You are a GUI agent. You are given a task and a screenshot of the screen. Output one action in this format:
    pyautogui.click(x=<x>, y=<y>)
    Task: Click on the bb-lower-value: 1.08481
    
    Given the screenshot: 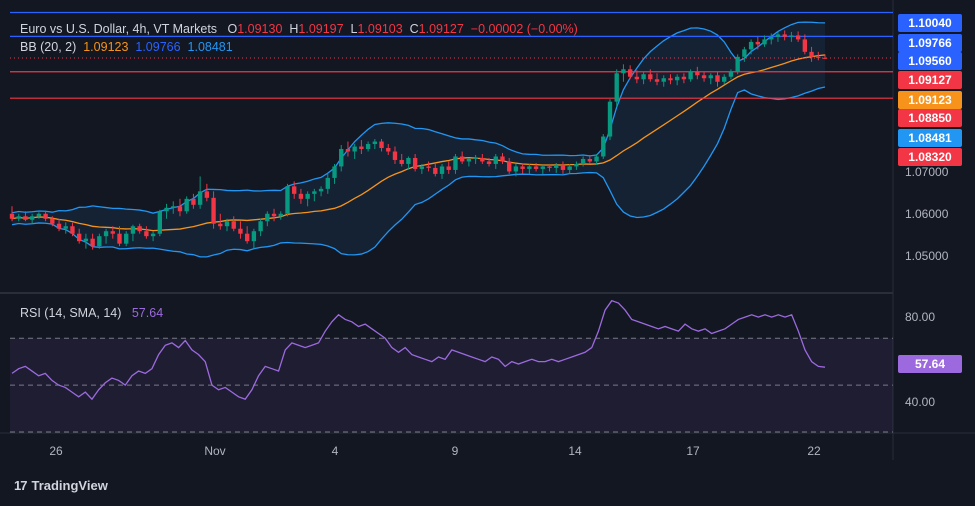 What is the action you would take?
    pyautogui.click(x=210, y=47)
    